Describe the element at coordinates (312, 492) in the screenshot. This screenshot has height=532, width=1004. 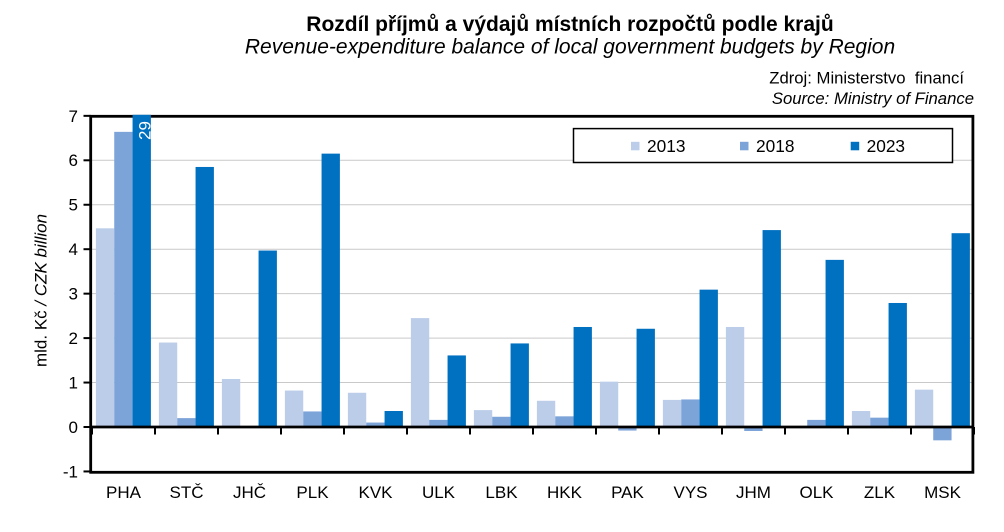
I see `svg-text: PLK` at that location.